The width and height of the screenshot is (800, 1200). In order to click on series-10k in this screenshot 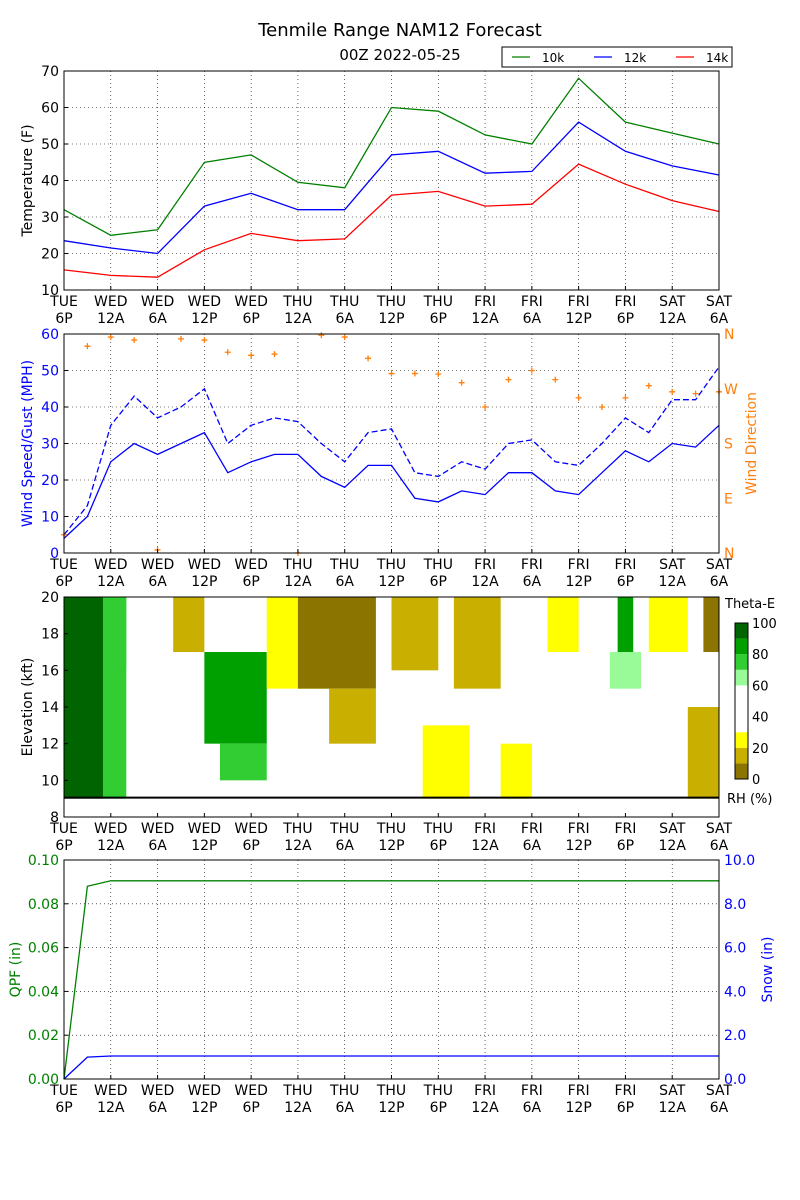, I will do `click(391, 156)`.